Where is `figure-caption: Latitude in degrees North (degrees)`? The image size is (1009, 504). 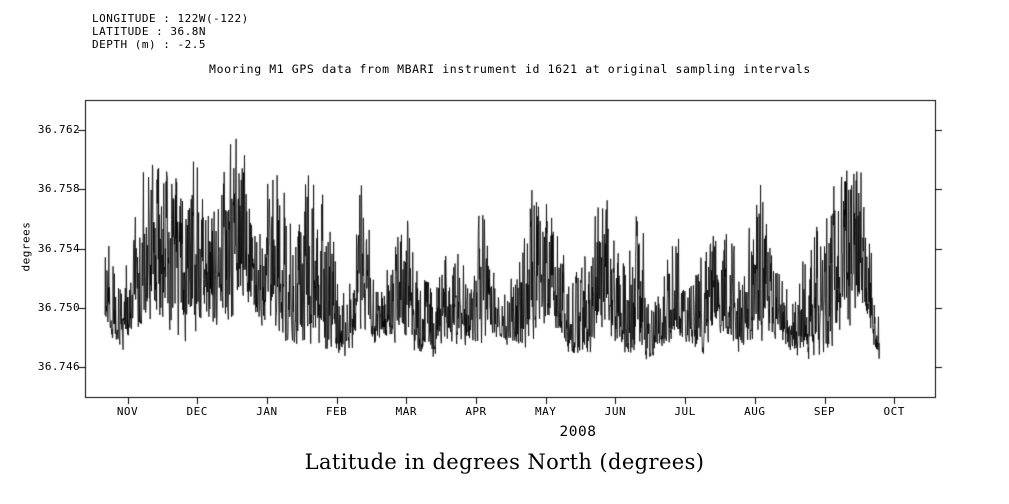
figure-caption: Latitude in degrees North (degrees) is located at coordinates (504, 462).